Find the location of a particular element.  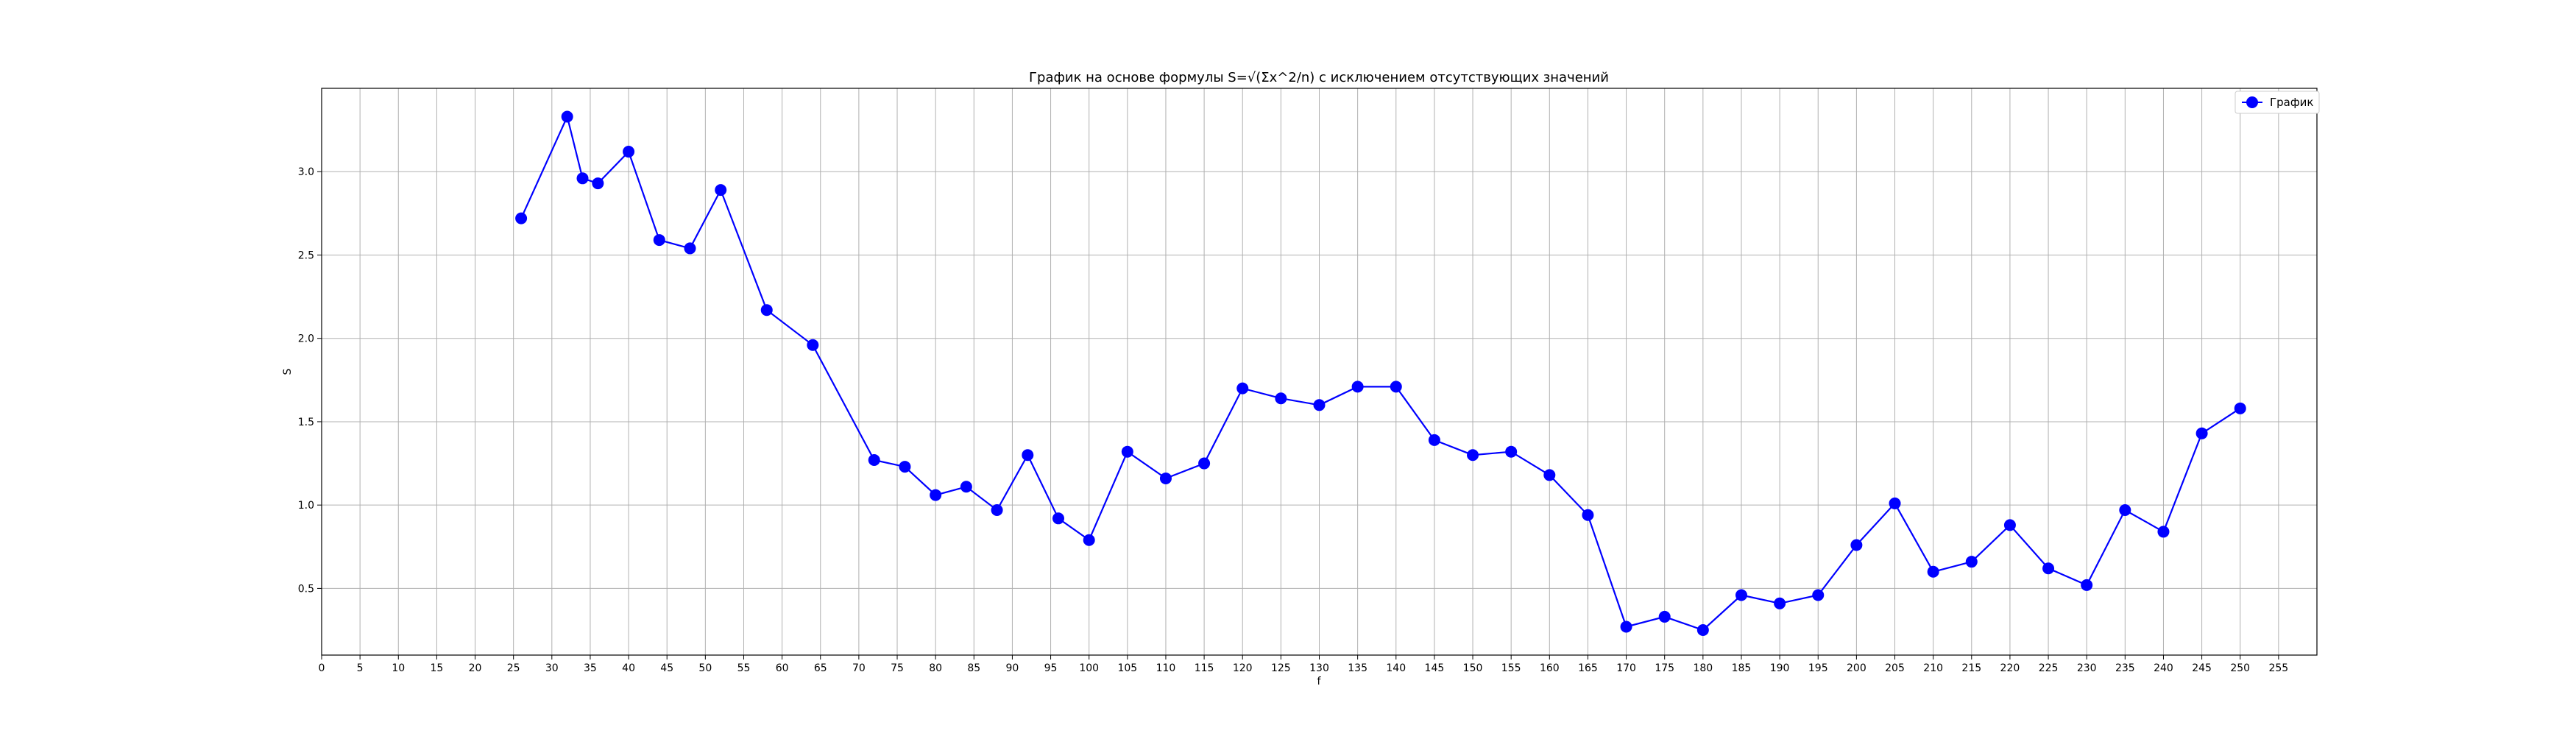

x-tick-label: 115 is located at coordinates (1204, 668).